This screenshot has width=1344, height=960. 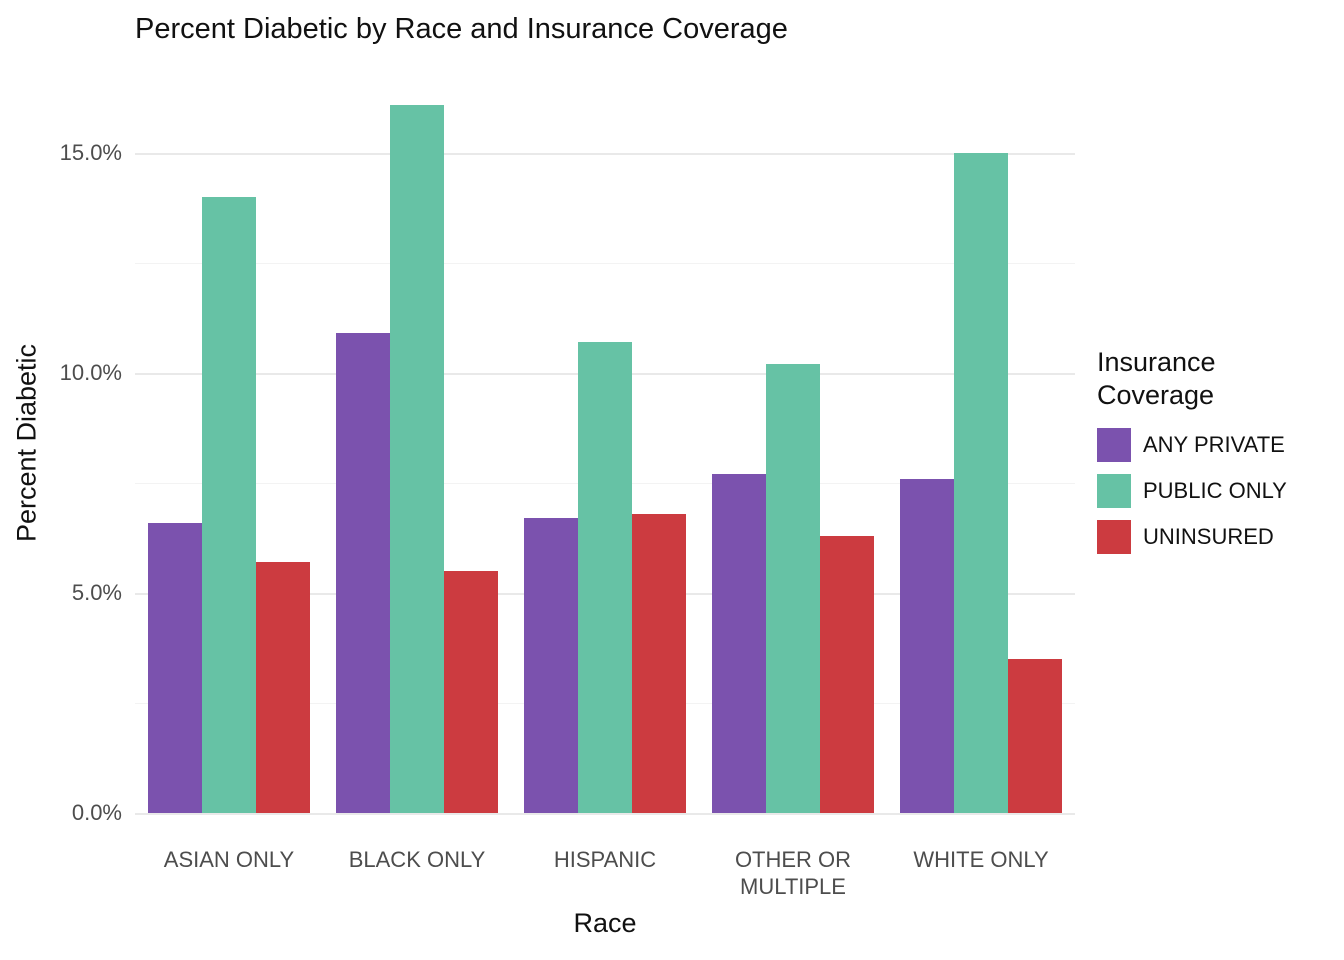 What do you see at coordinates (605, 263) in the screenshot?
I see `minor-gridline` at bounding box center [605, 263].